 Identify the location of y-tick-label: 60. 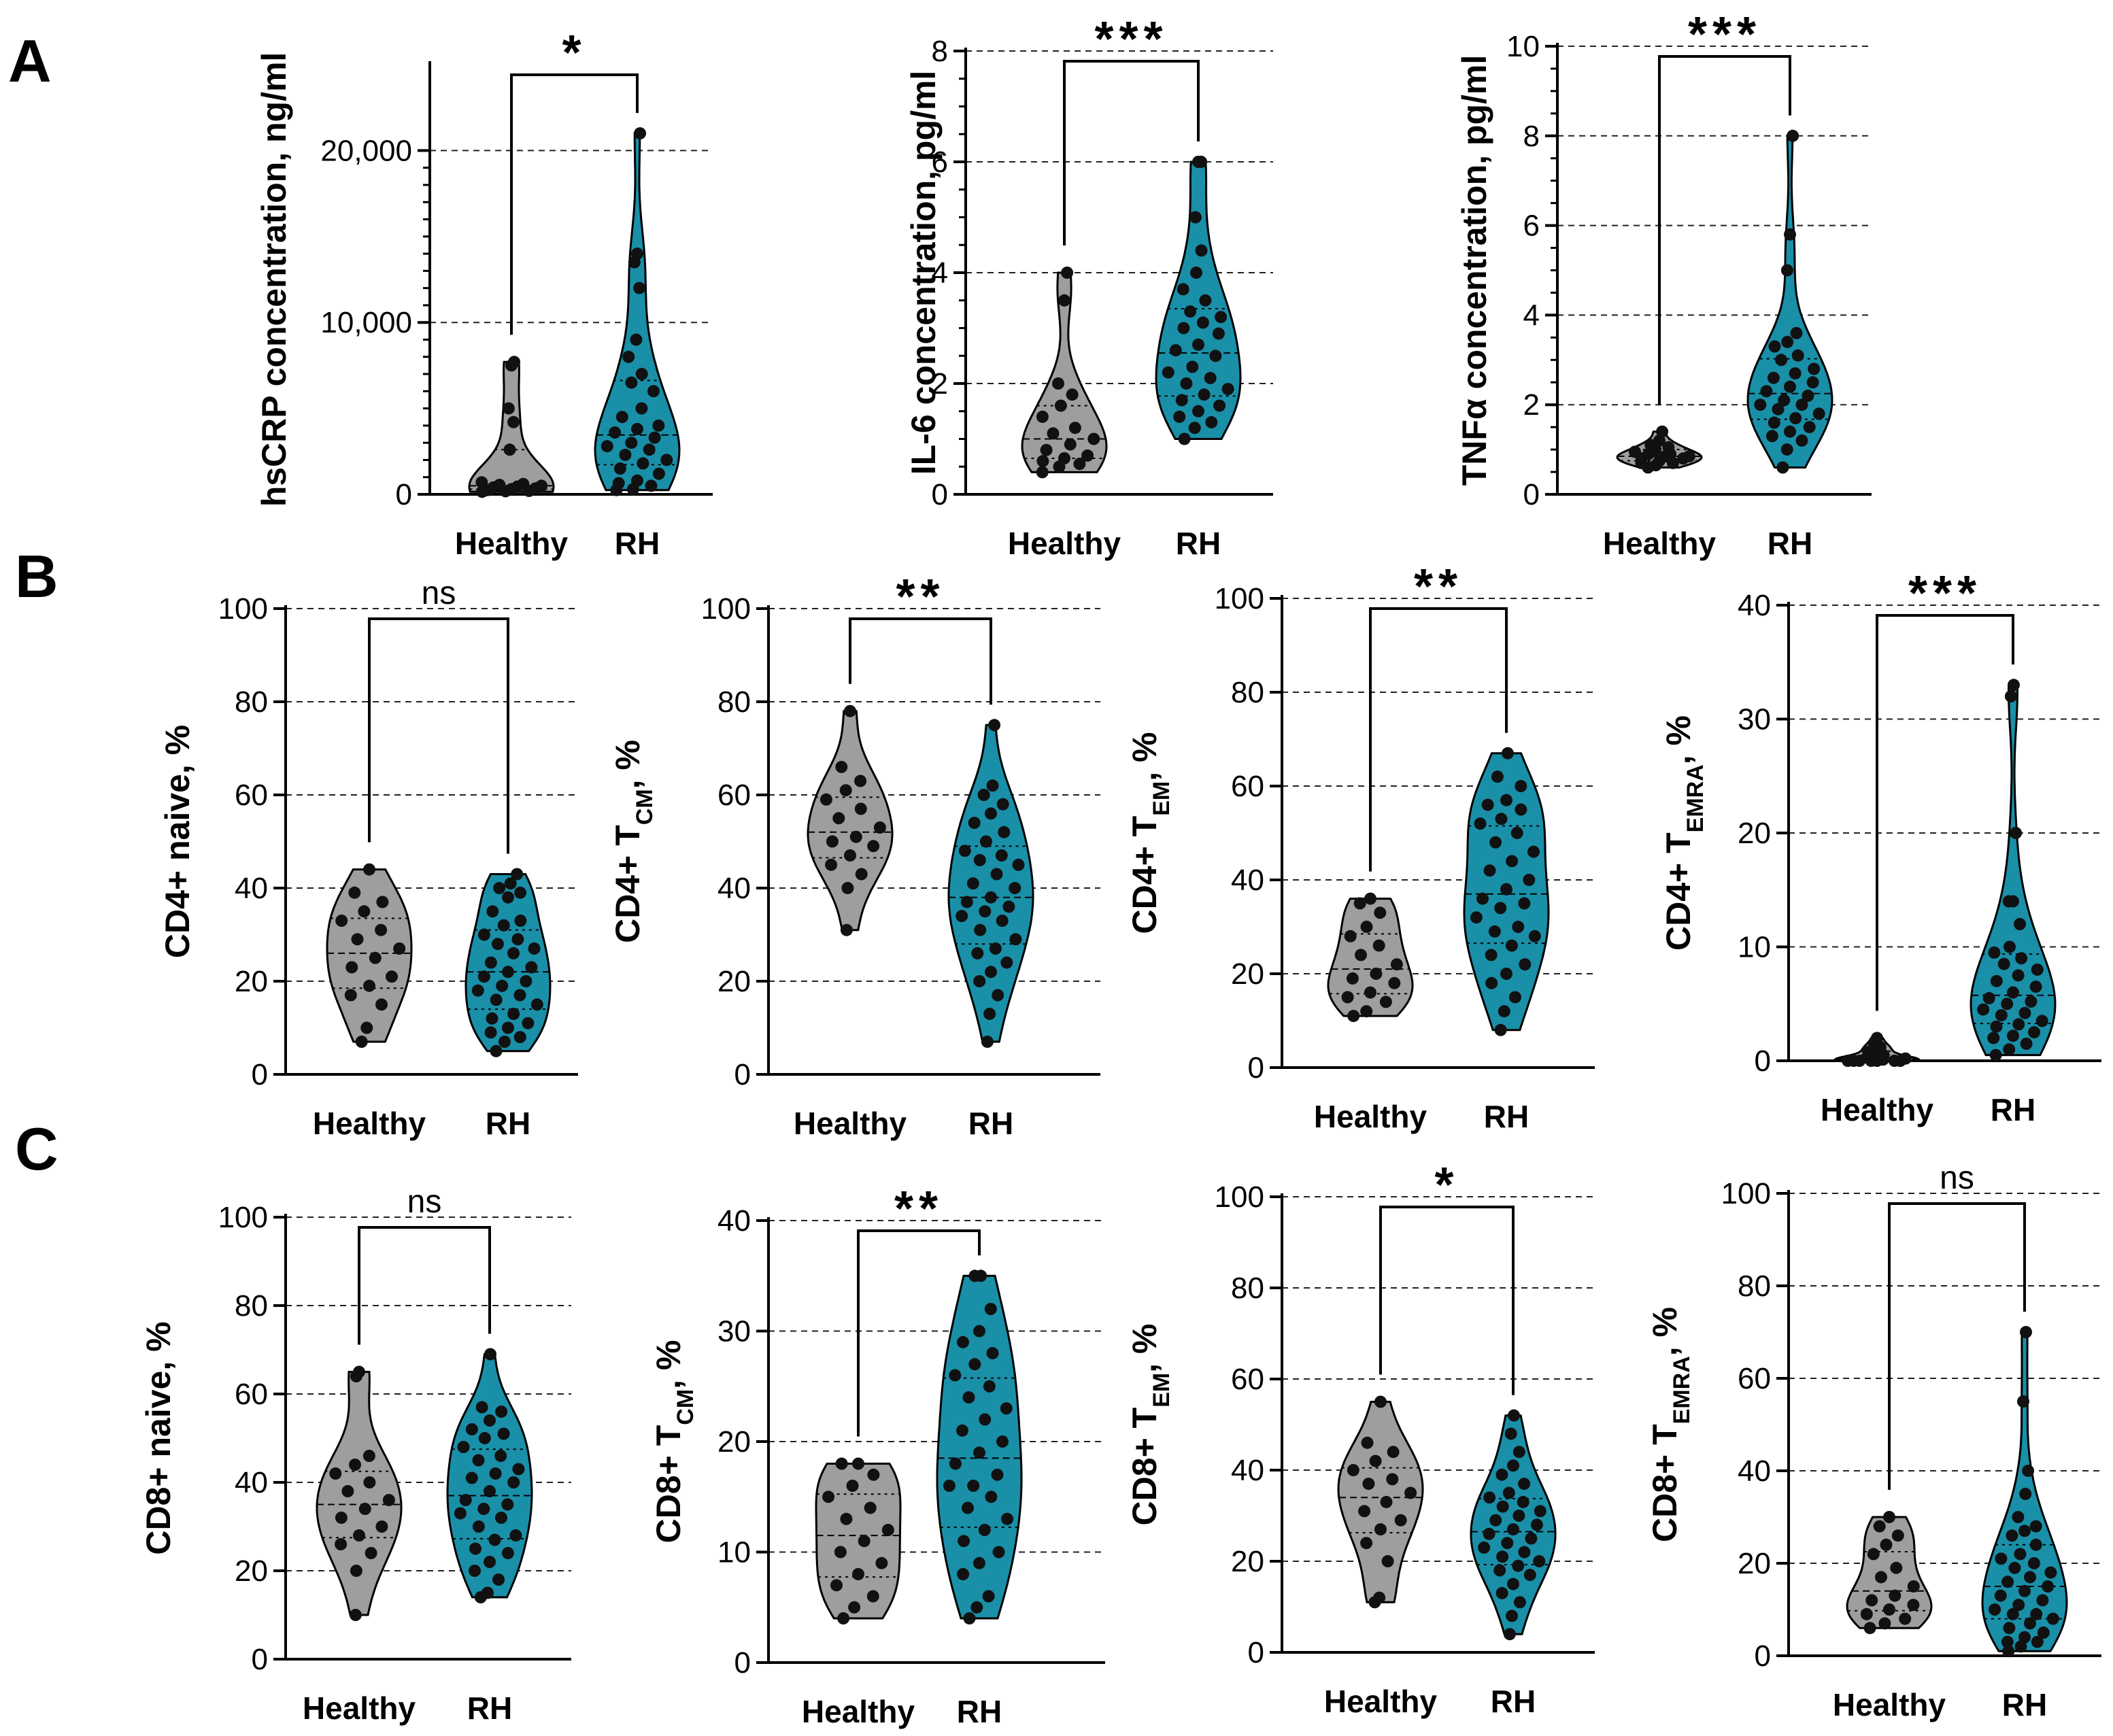
(734, 795).